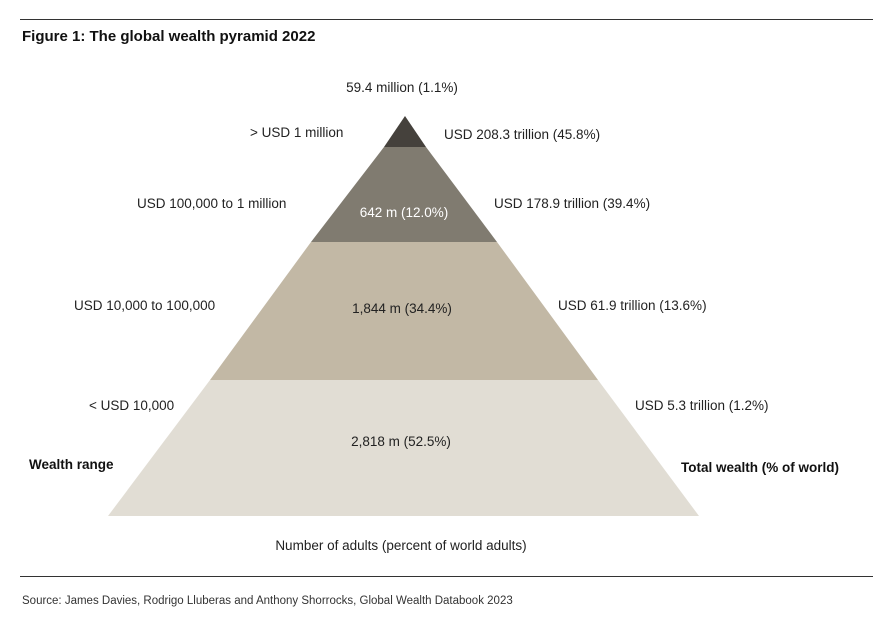  I want to click on figure-title: Figure 1: The global wealth pyramid 2022, so click(169, 36).